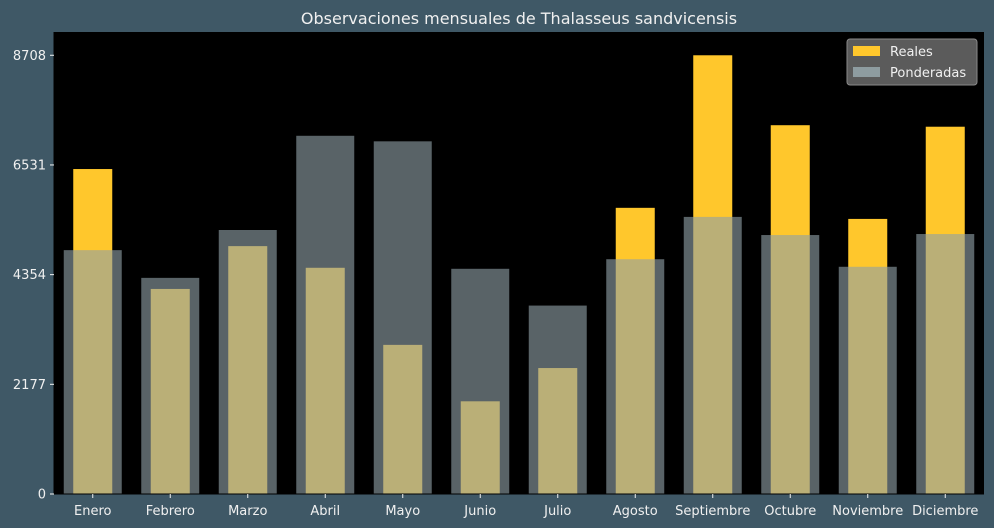 This screenshot has height=528, width=994. Describe the element at coordinates (42, 495) in the screenshot. I see `y-tick-label: 0` at that location.